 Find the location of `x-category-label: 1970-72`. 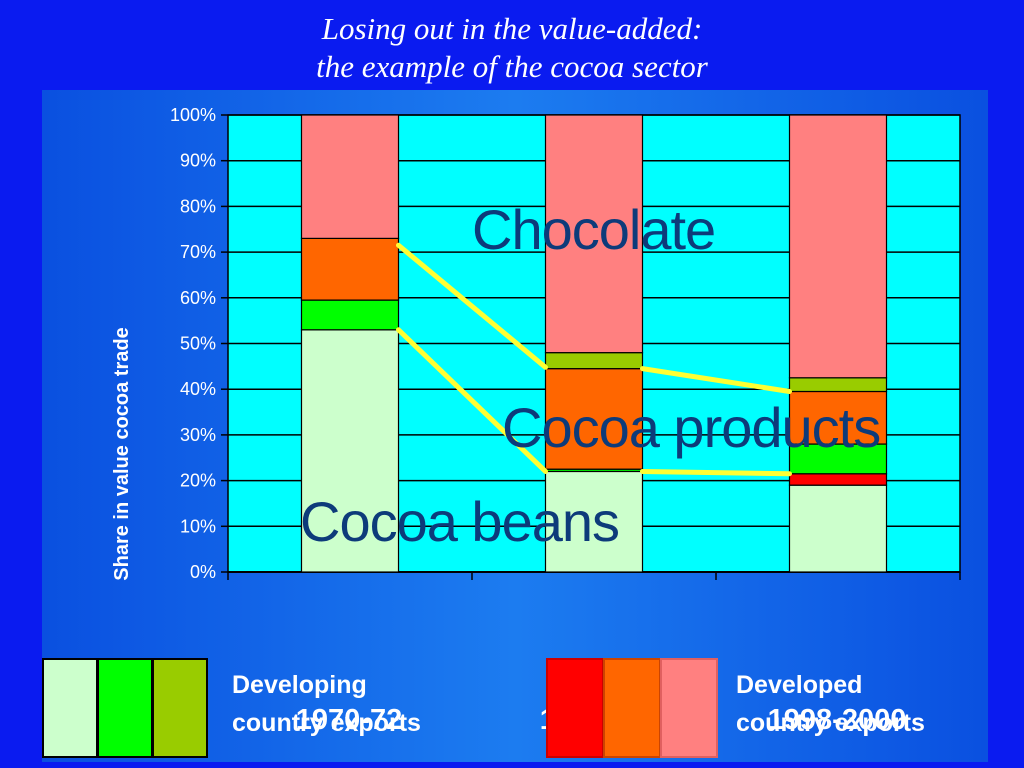

x-category-label: 1970-72 is located at coordinates (349, 720).